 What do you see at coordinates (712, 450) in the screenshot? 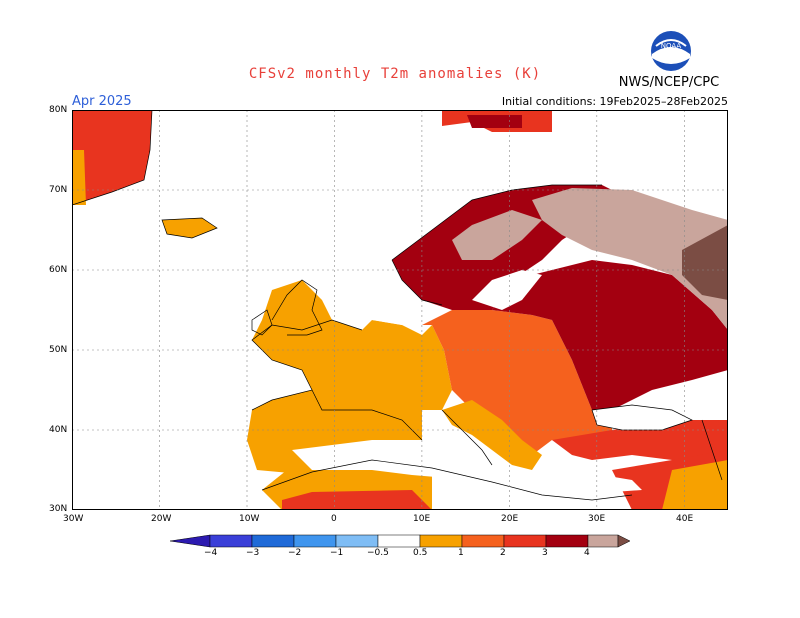
I see `coast-caspian` at bounding box center [712, 450].